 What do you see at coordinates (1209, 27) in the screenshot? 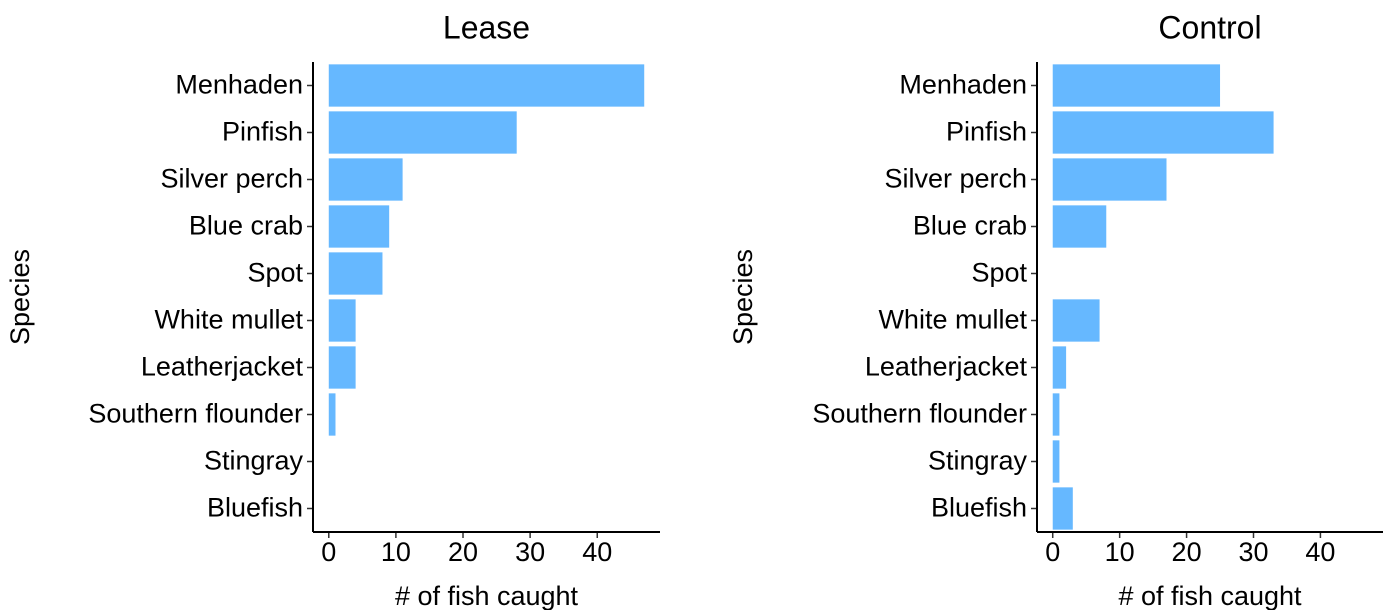
I see `chart-title: Control` at bounding box center [1209, 27].